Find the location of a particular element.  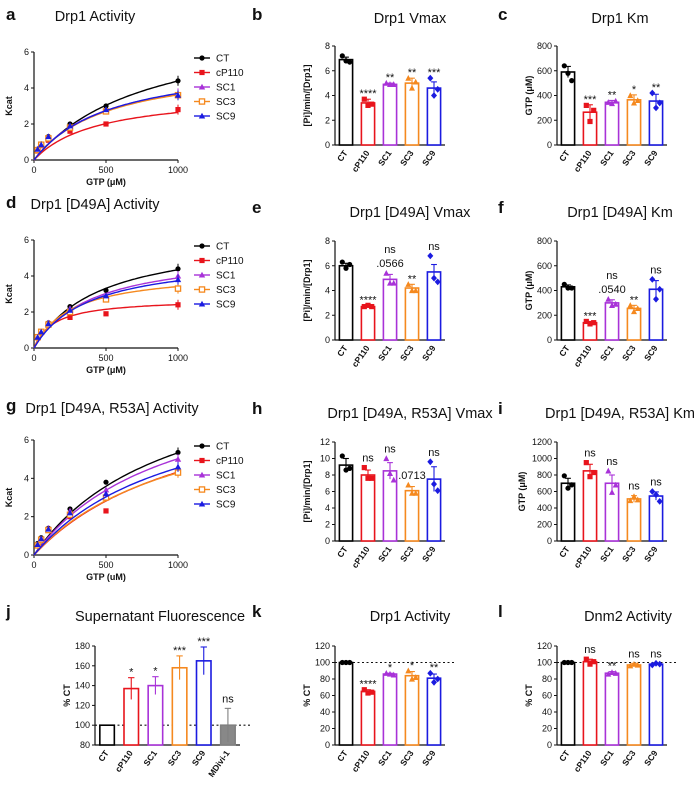

y-tick-label: 800 is located at coordinates (544, 241).